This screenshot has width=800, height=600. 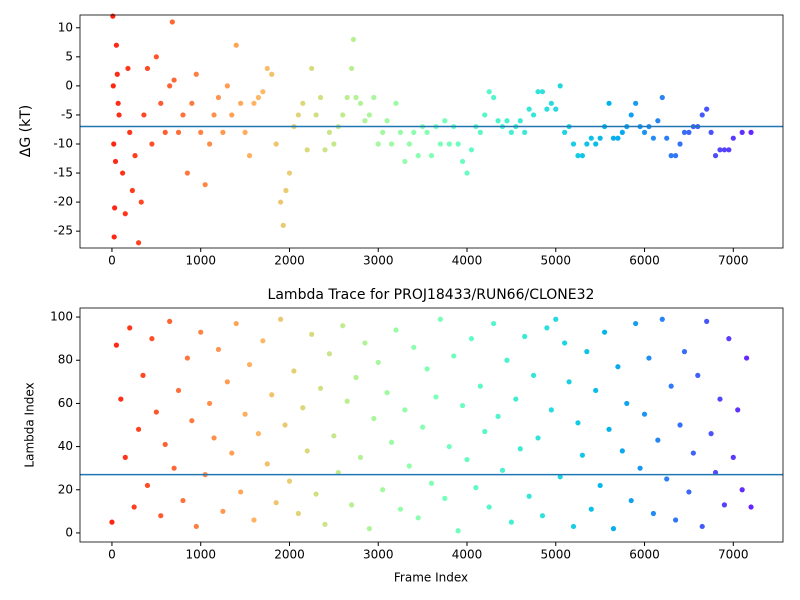 What do you see at coordinates (289, 261) in the screenshot?
I see `x-tick-label: 2000` at bounding box center [289, 261].